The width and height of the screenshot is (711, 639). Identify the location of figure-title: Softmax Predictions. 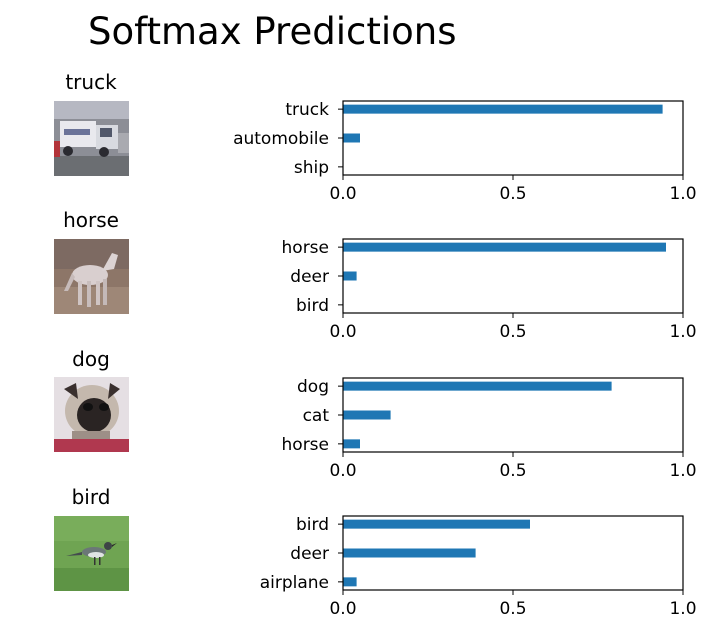
(272, 31).